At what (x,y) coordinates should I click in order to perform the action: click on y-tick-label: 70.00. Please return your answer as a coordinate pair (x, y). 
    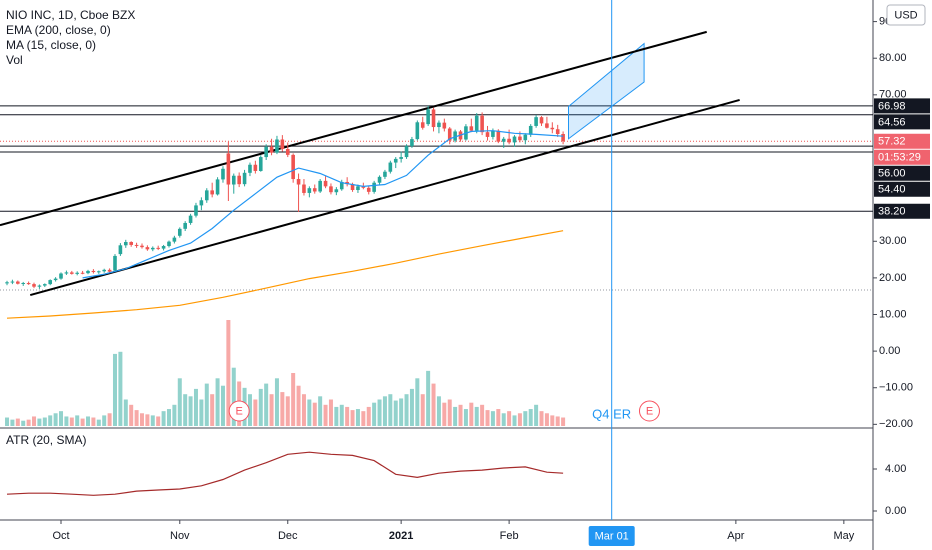
    Looking at the image, I should click on (893, 95).